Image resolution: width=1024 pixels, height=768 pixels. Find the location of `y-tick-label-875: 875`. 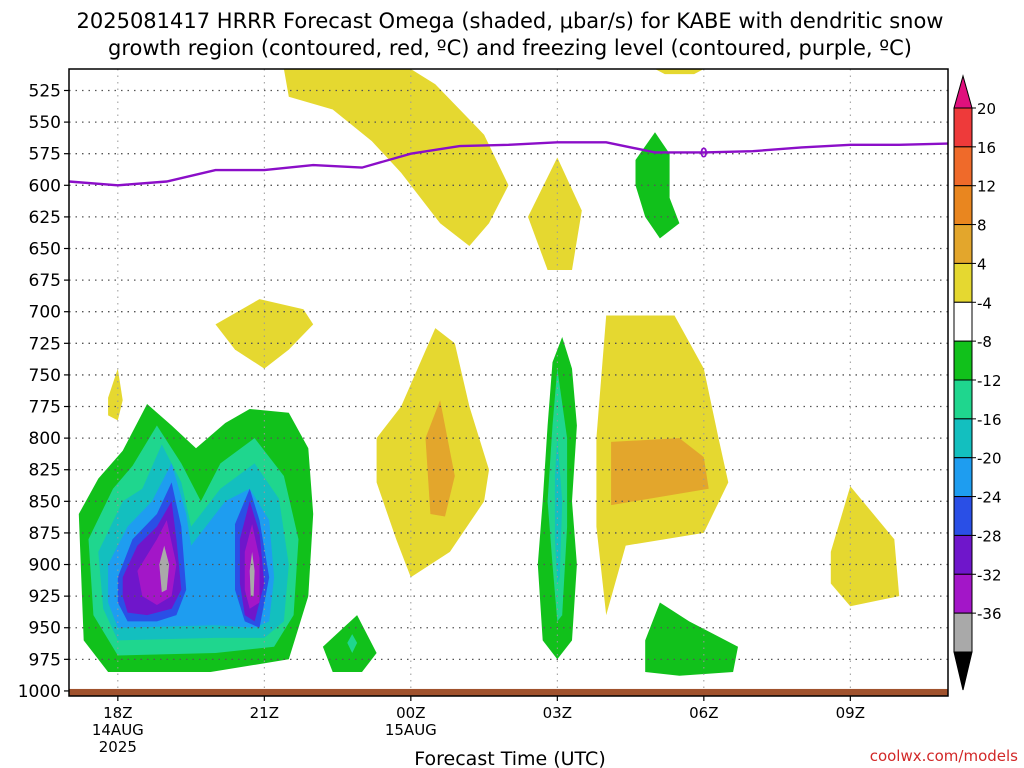

y-tick-label-875: 875 is located at coordinates (45, 534).